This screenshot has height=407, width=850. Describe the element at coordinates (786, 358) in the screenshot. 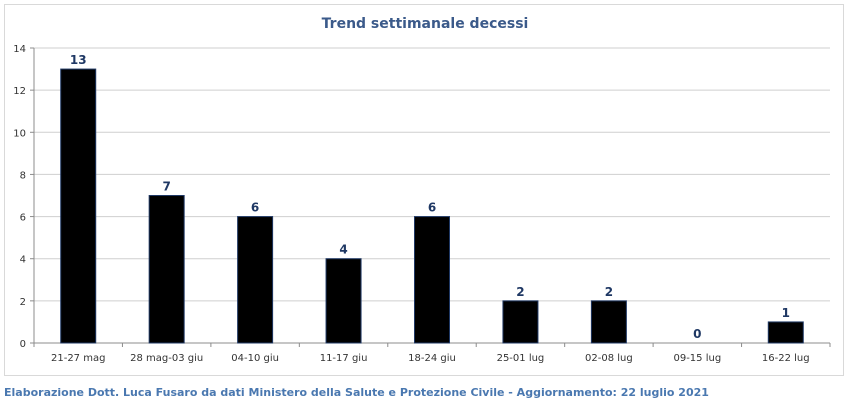

I see `x-tick-label: 16-22 lug` at that location.